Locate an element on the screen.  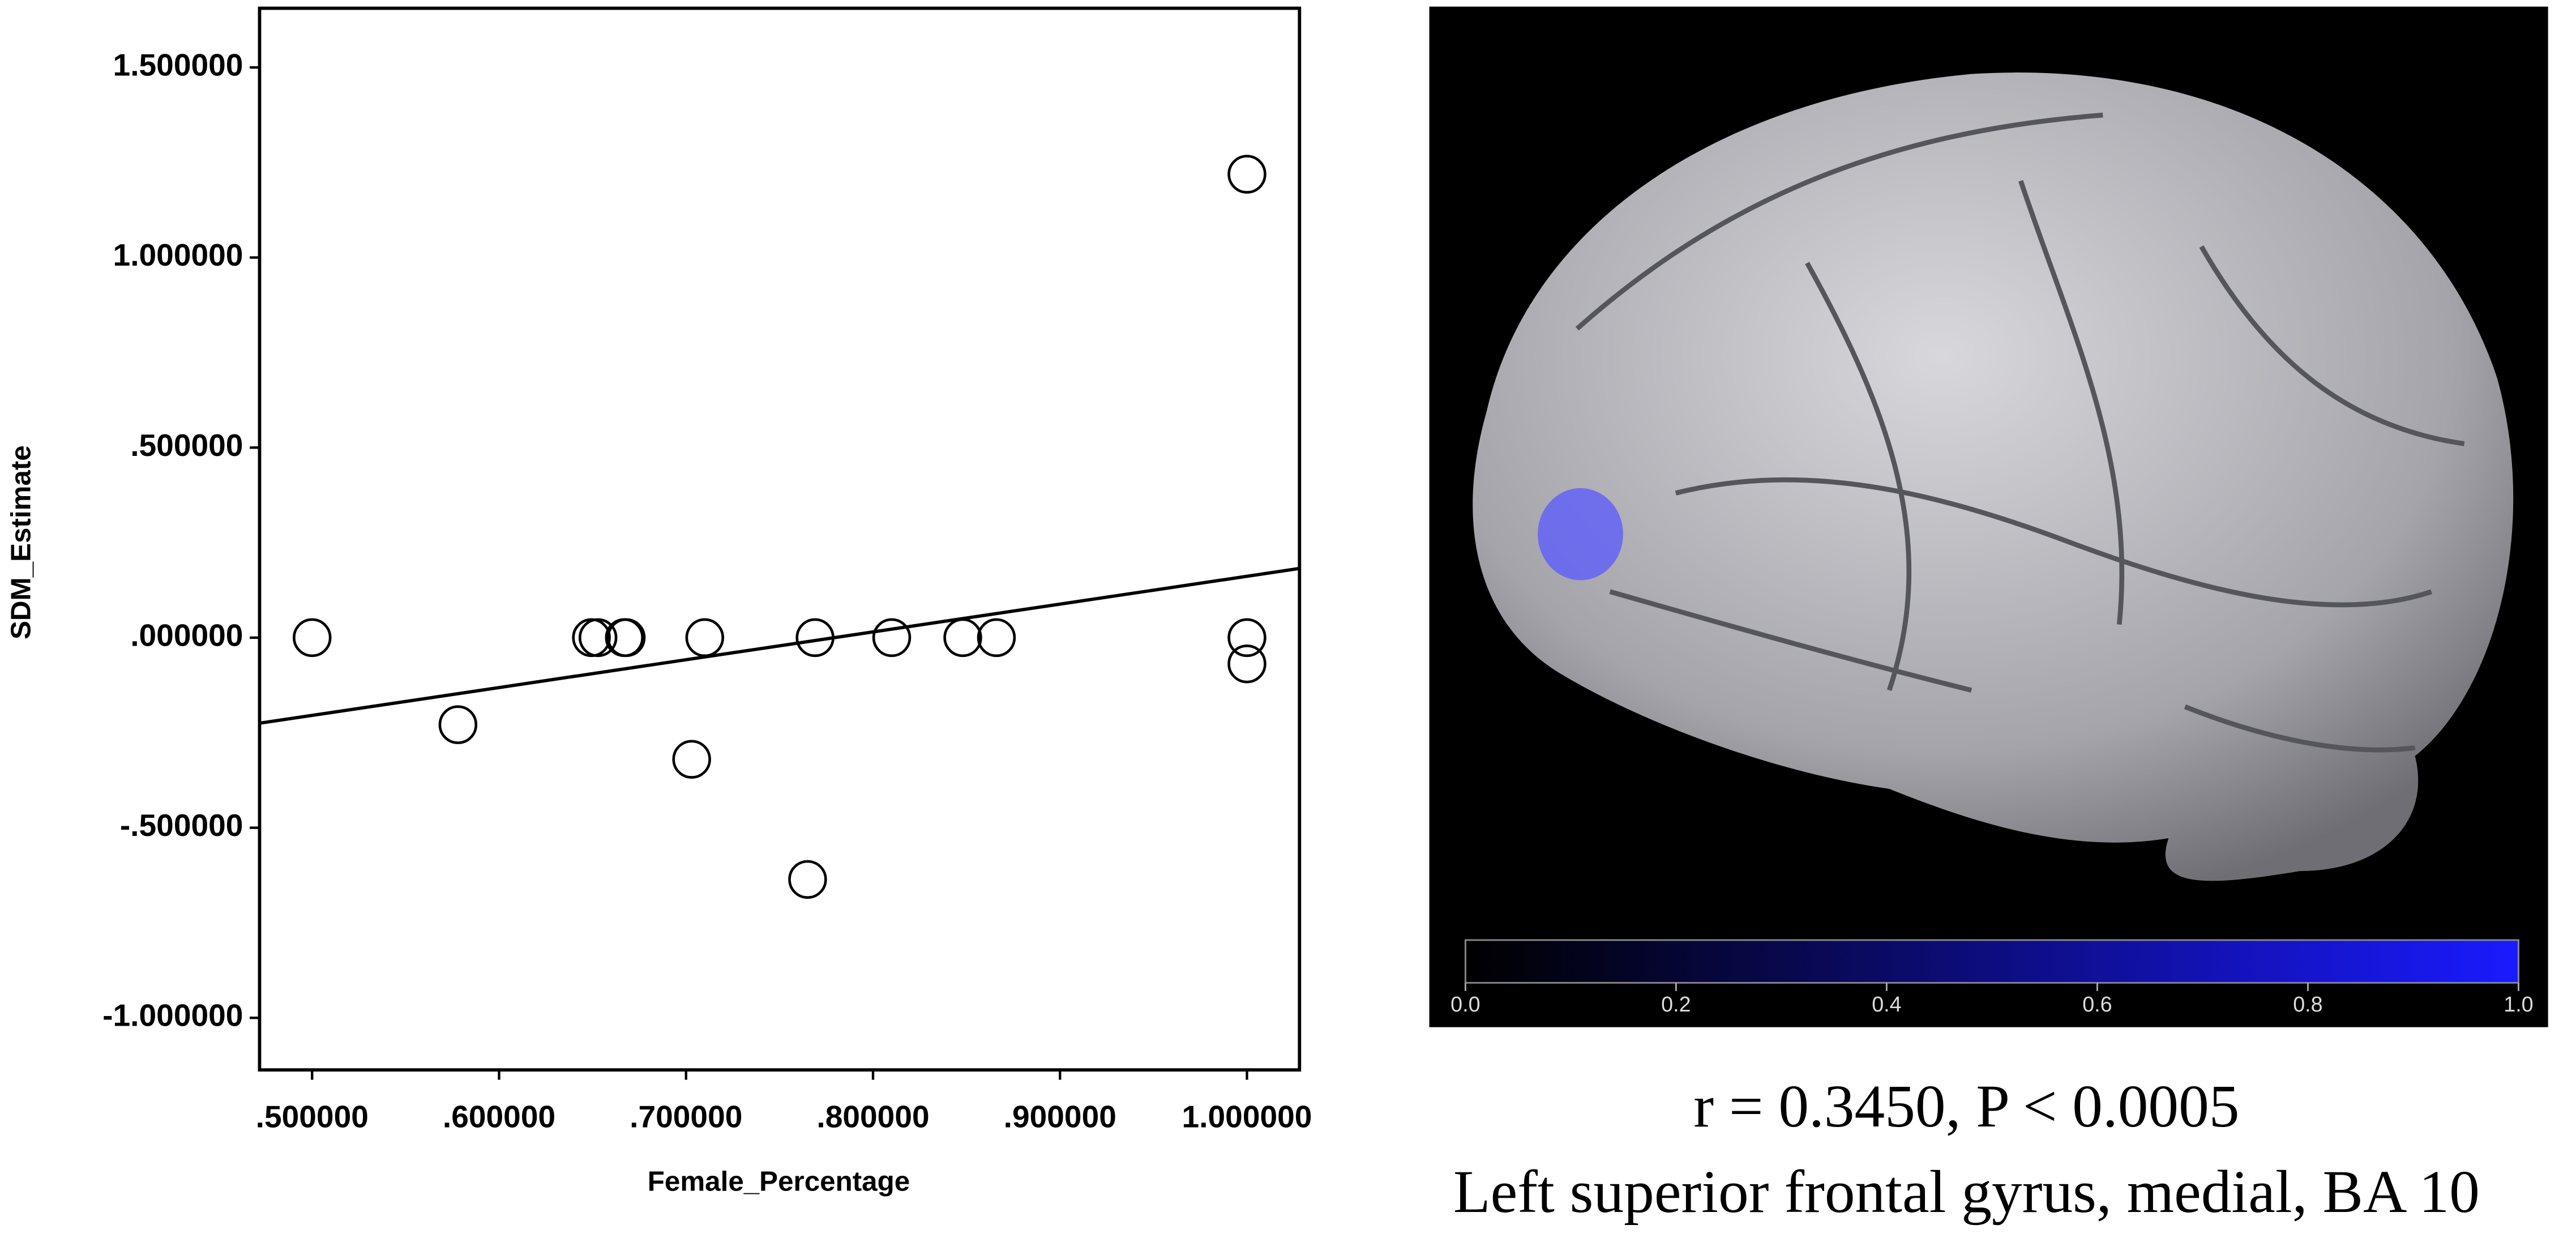
y-tick-label: 1.500000 is located at coordinates (178, 66).